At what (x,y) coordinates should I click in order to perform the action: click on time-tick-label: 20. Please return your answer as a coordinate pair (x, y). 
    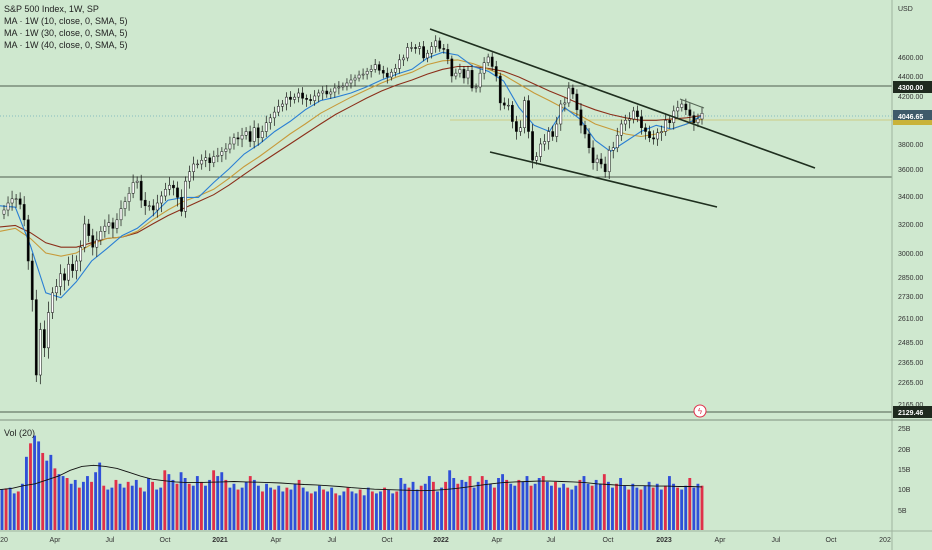
    Looking at the image, I should click on (4, 540).